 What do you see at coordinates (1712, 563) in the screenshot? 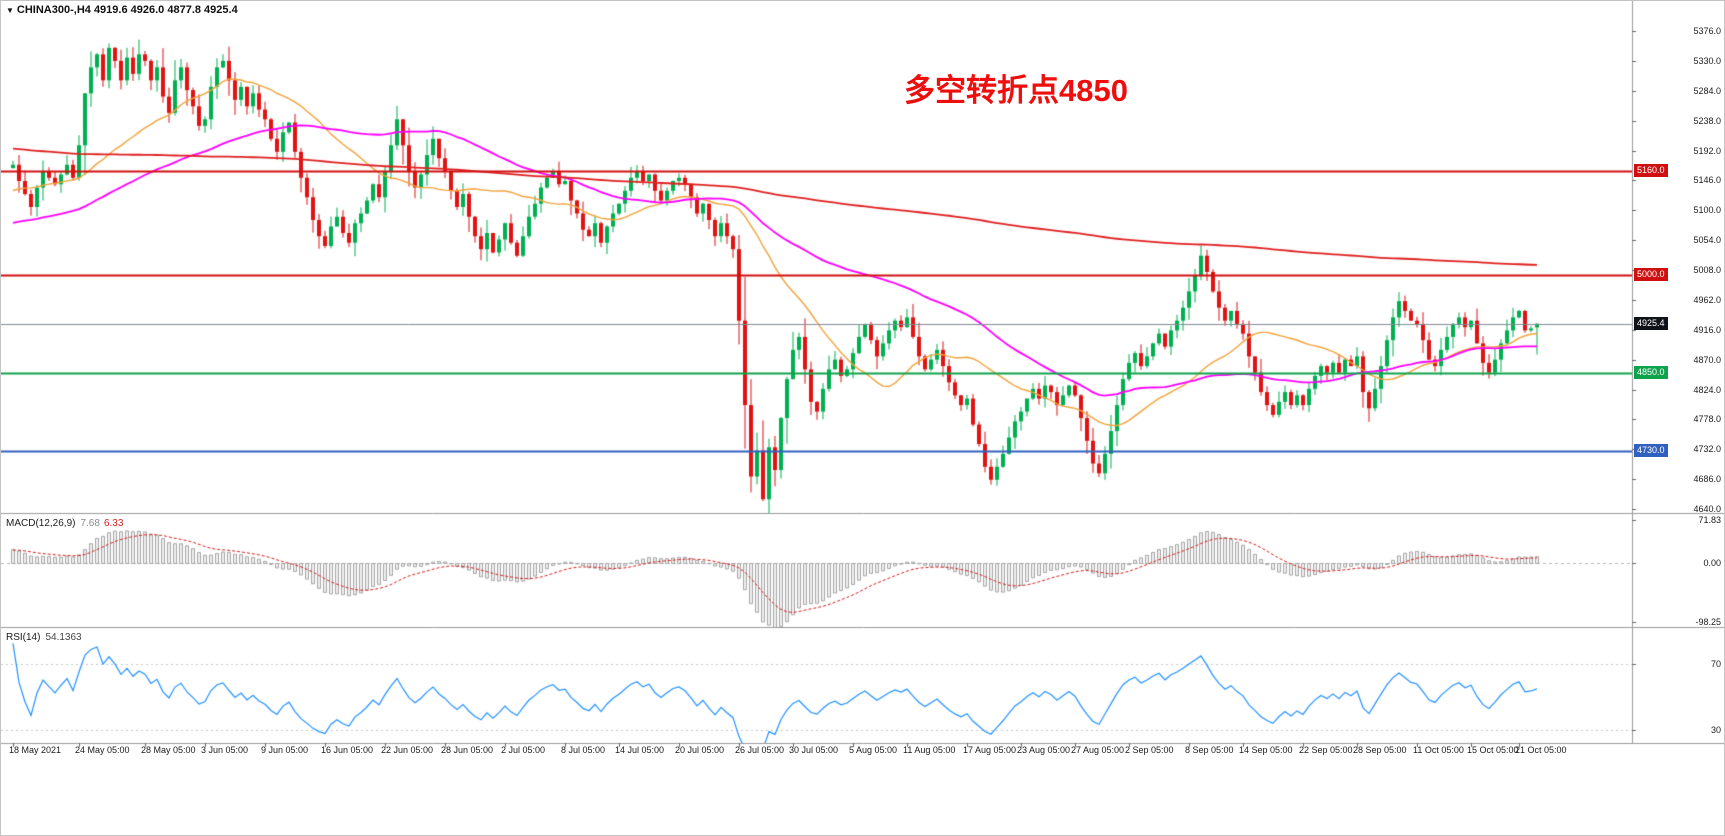
I see `macd-tick-label: 0.00` at bounding box center [1712, 563].